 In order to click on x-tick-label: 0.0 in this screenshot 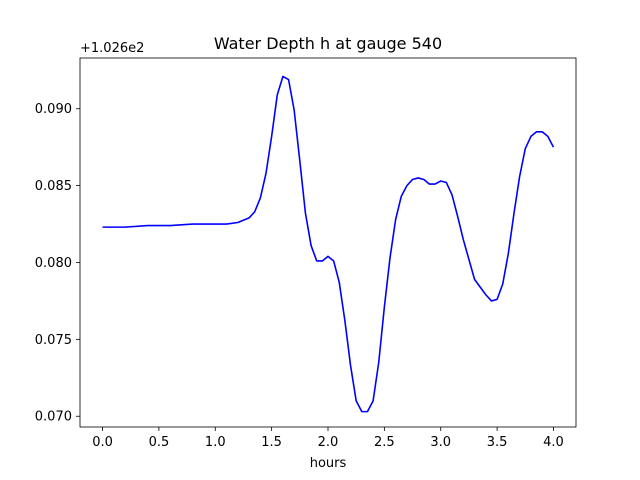, I will do `click(102, 442)`.